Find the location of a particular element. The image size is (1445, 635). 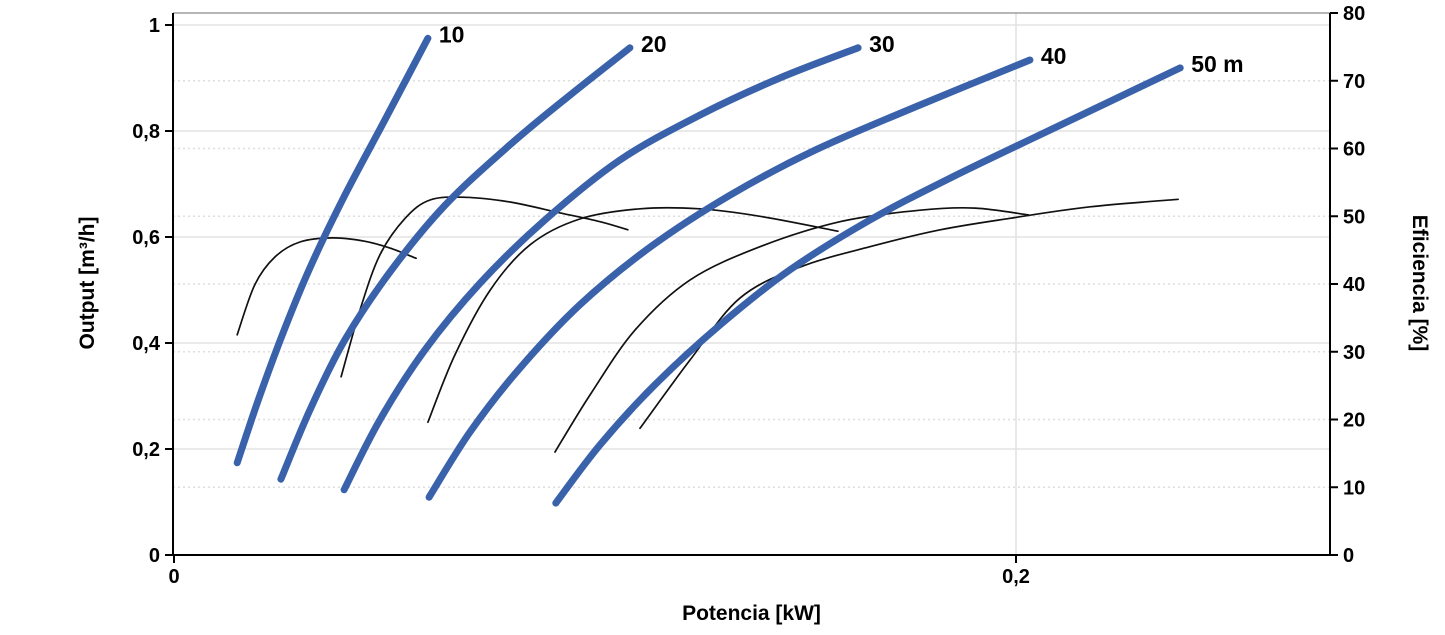

efficiency-curve-50m is located at coordinates (909, 314).